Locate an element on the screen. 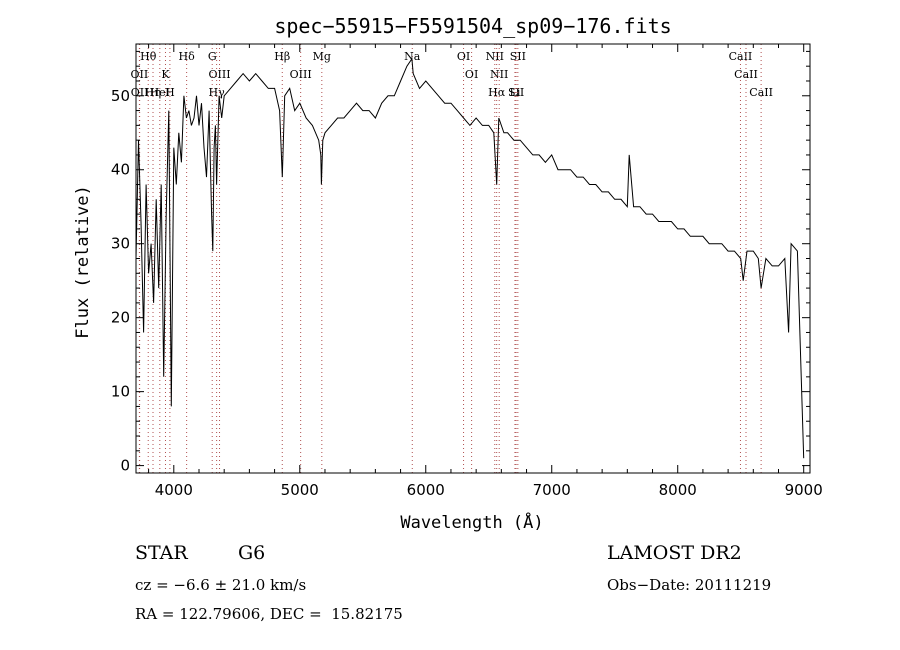  spectral-line-label: Mg is located at coordinates (322, 56).